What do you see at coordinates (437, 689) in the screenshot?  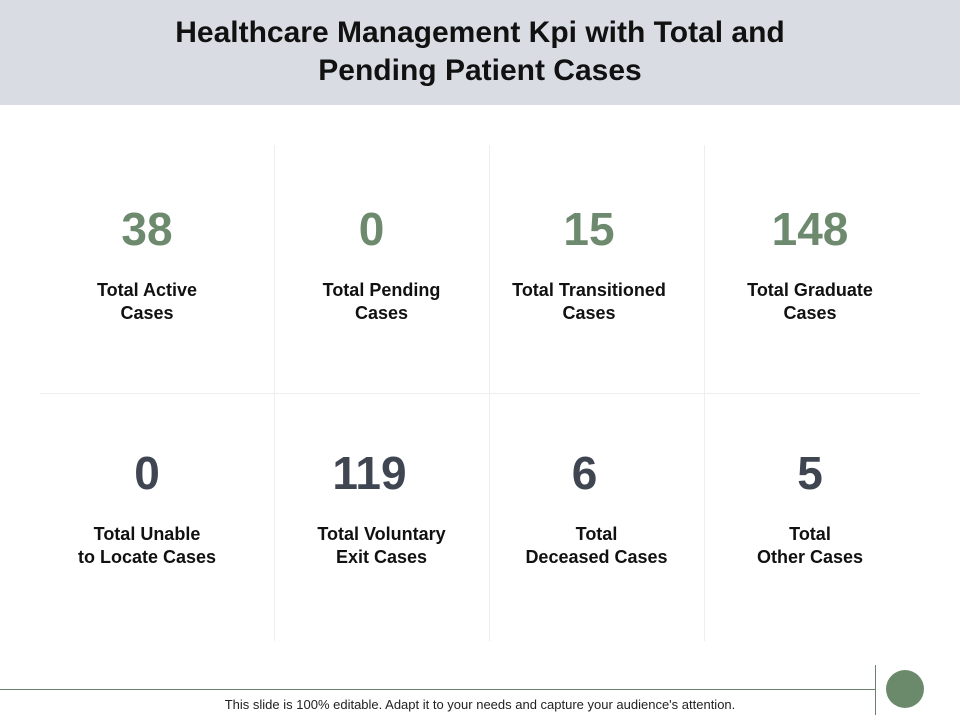 I see `footer-divider` at bounding box center [437, 689].